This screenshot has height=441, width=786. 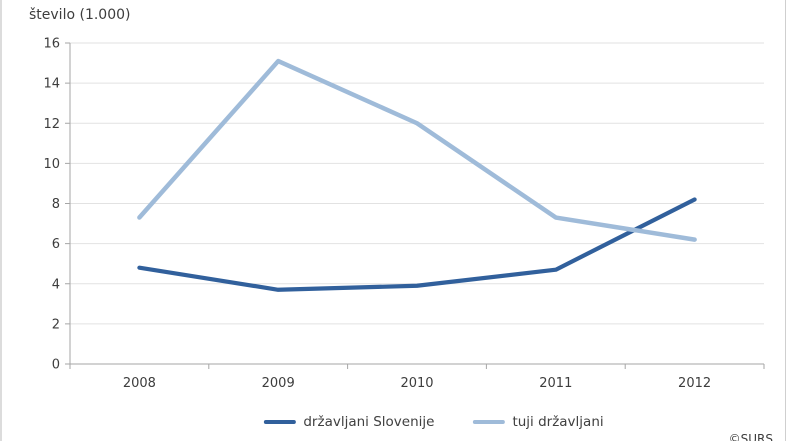 What do you see at coordinates (488, 422) in the screenshot?
I see `legend-swatch-light-line` at bounding box center [488, 422].